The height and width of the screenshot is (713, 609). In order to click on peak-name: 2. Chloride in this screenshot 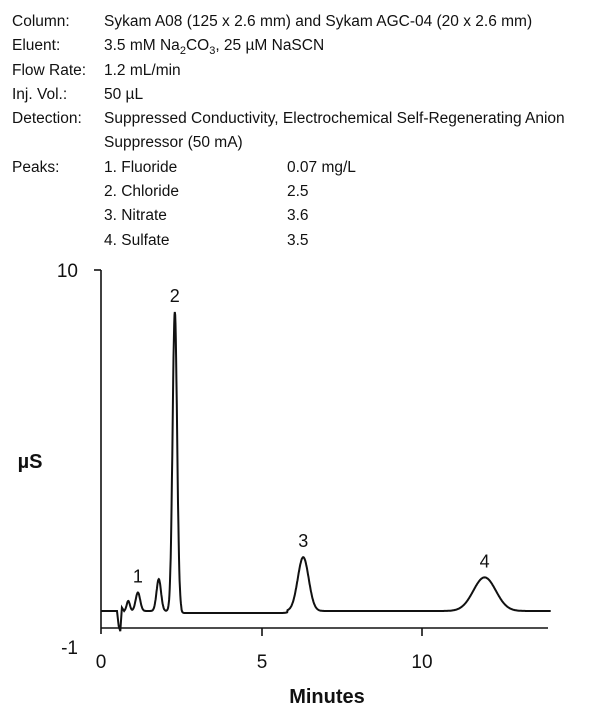, I will do `click(141, 192)`.